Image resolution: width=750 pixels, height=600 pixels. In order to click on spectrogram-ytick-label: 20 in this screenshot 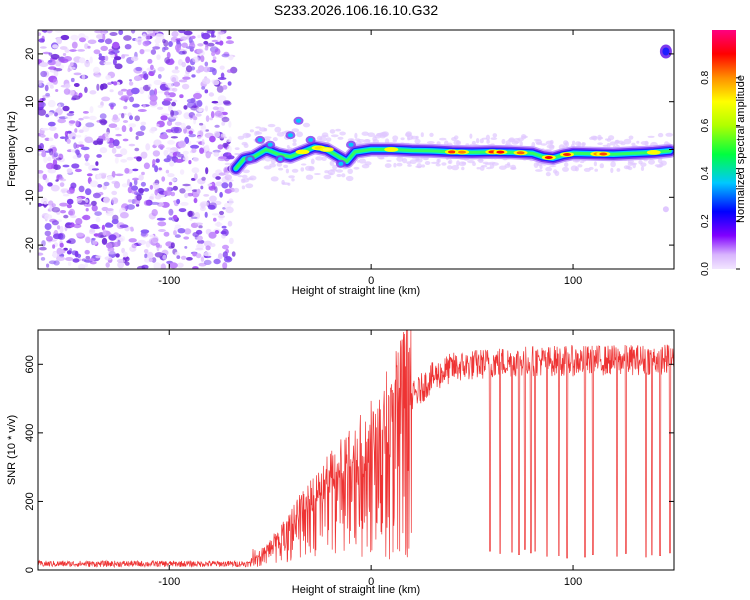, I will do `click(30, 54)`.